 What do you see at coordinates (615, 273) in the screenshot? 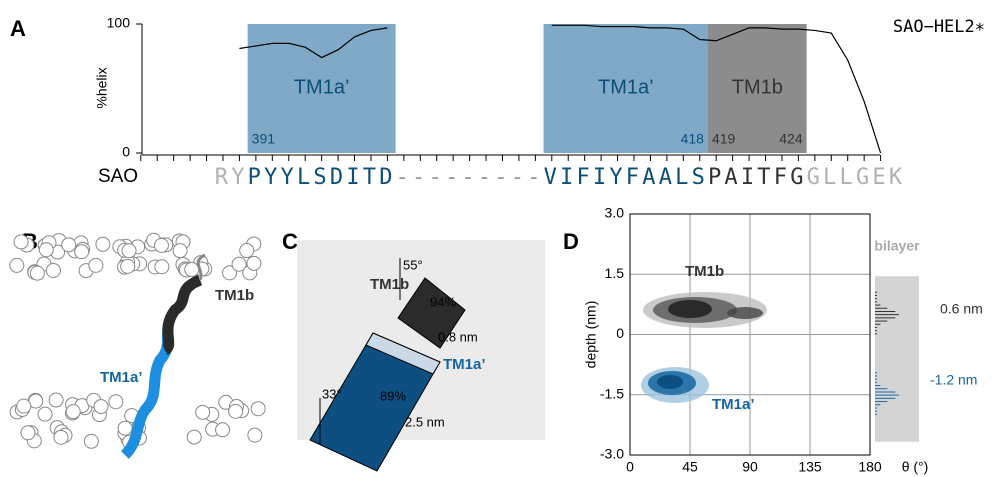
I see `y-tick-label: 1.5` at bounding box center [615, 273].